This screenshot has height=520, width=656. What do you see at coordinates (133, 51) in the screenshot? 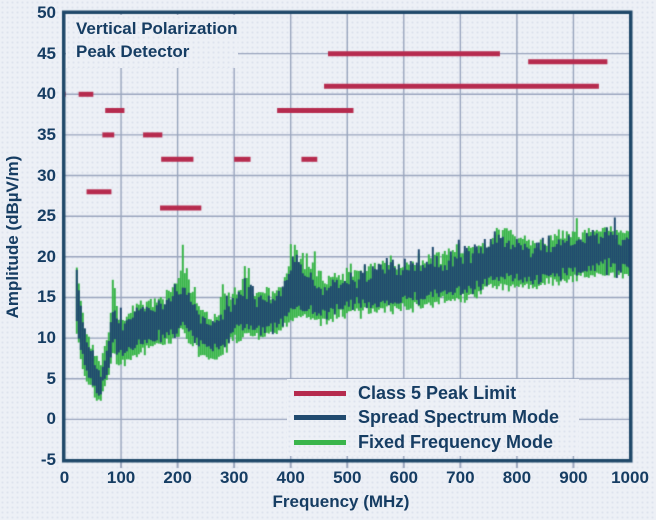
I see `chart-title-line2: Peak Detector` at bounding box center [133, 51].